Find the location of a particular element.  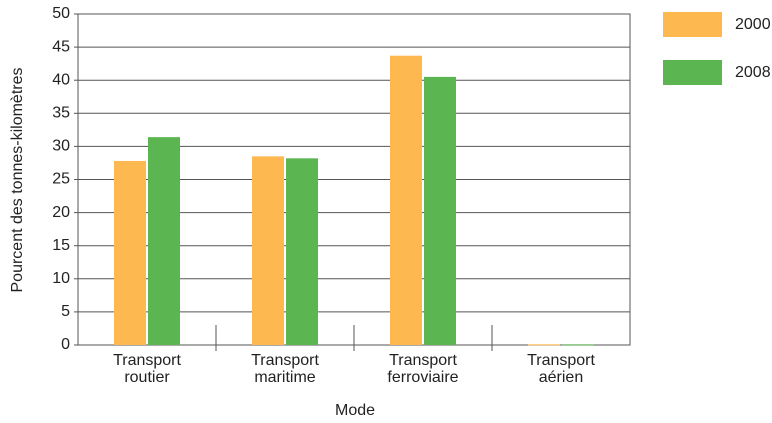

y-tick-label: 40 is located at coordinates (61, 79).